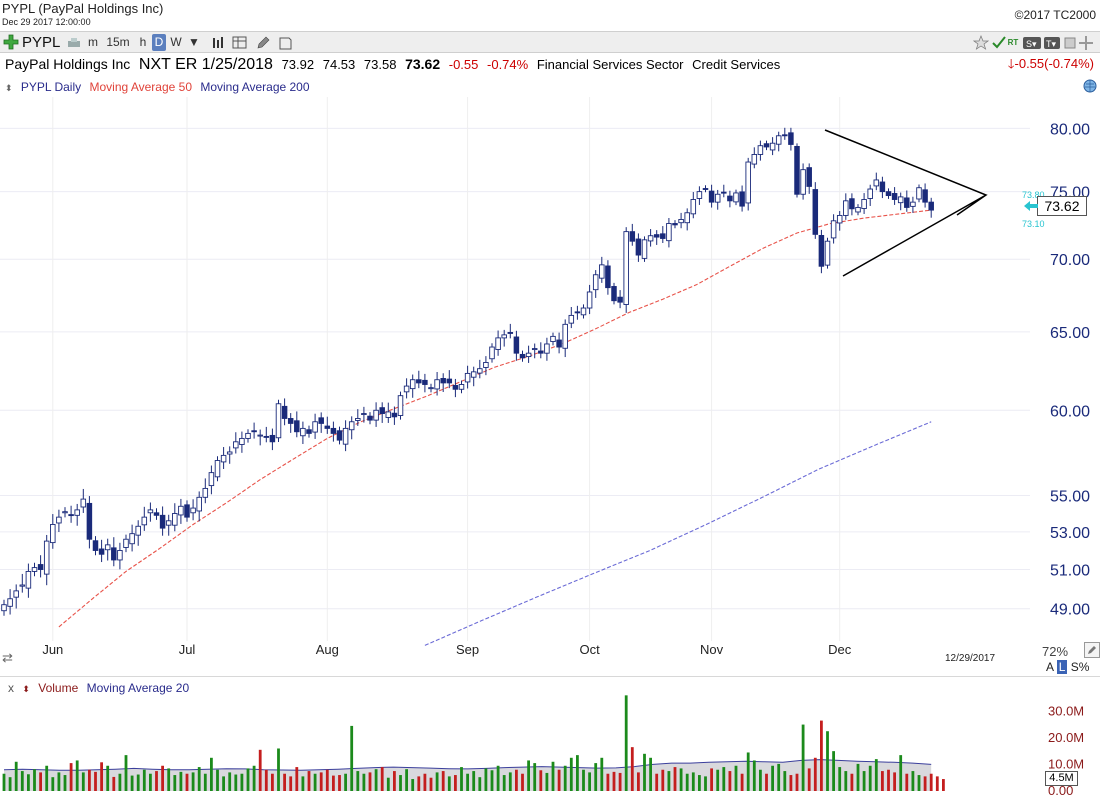 The height and width of the screenshot is (800, 1100). I want to click on company-name: PayPal Holdings Inc, so click(68, 64).